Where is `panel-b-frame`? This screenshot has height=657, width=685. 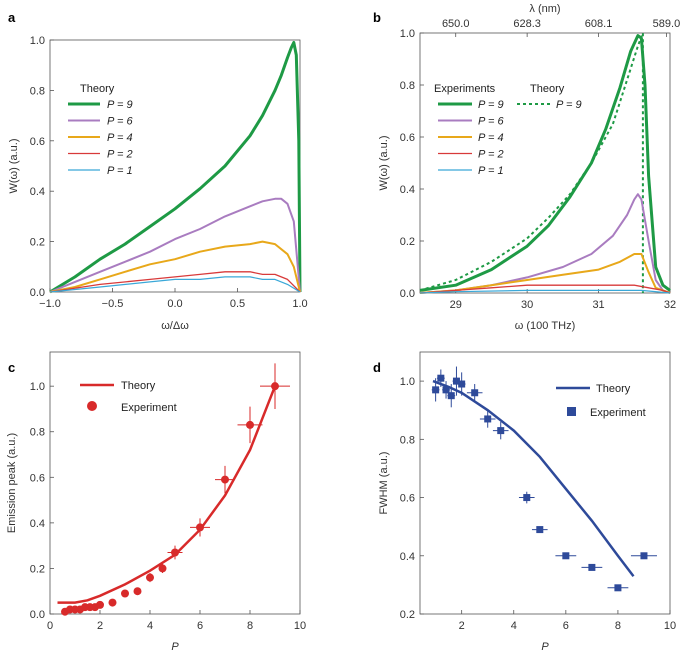
panel-b-frame is located at coordinates (545, 163).